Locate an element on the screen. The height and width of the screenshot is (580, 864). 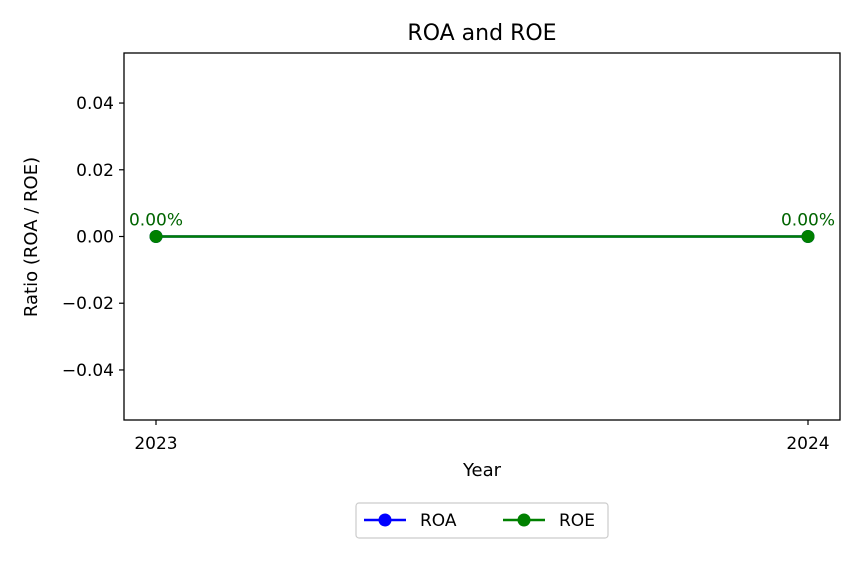
legend: ROA ROE is located at coordinates (482, 520).